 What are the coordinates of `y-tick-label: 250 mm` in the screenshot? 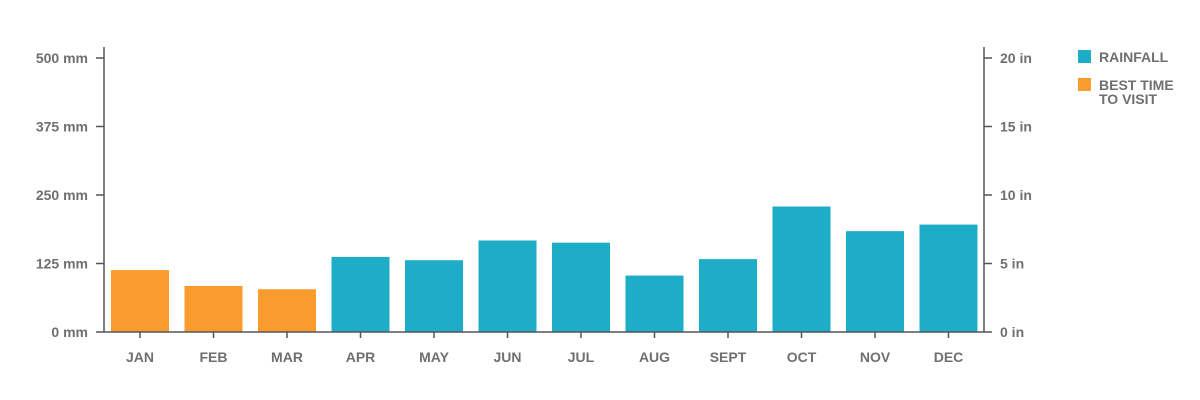 It's located at (62, 195).